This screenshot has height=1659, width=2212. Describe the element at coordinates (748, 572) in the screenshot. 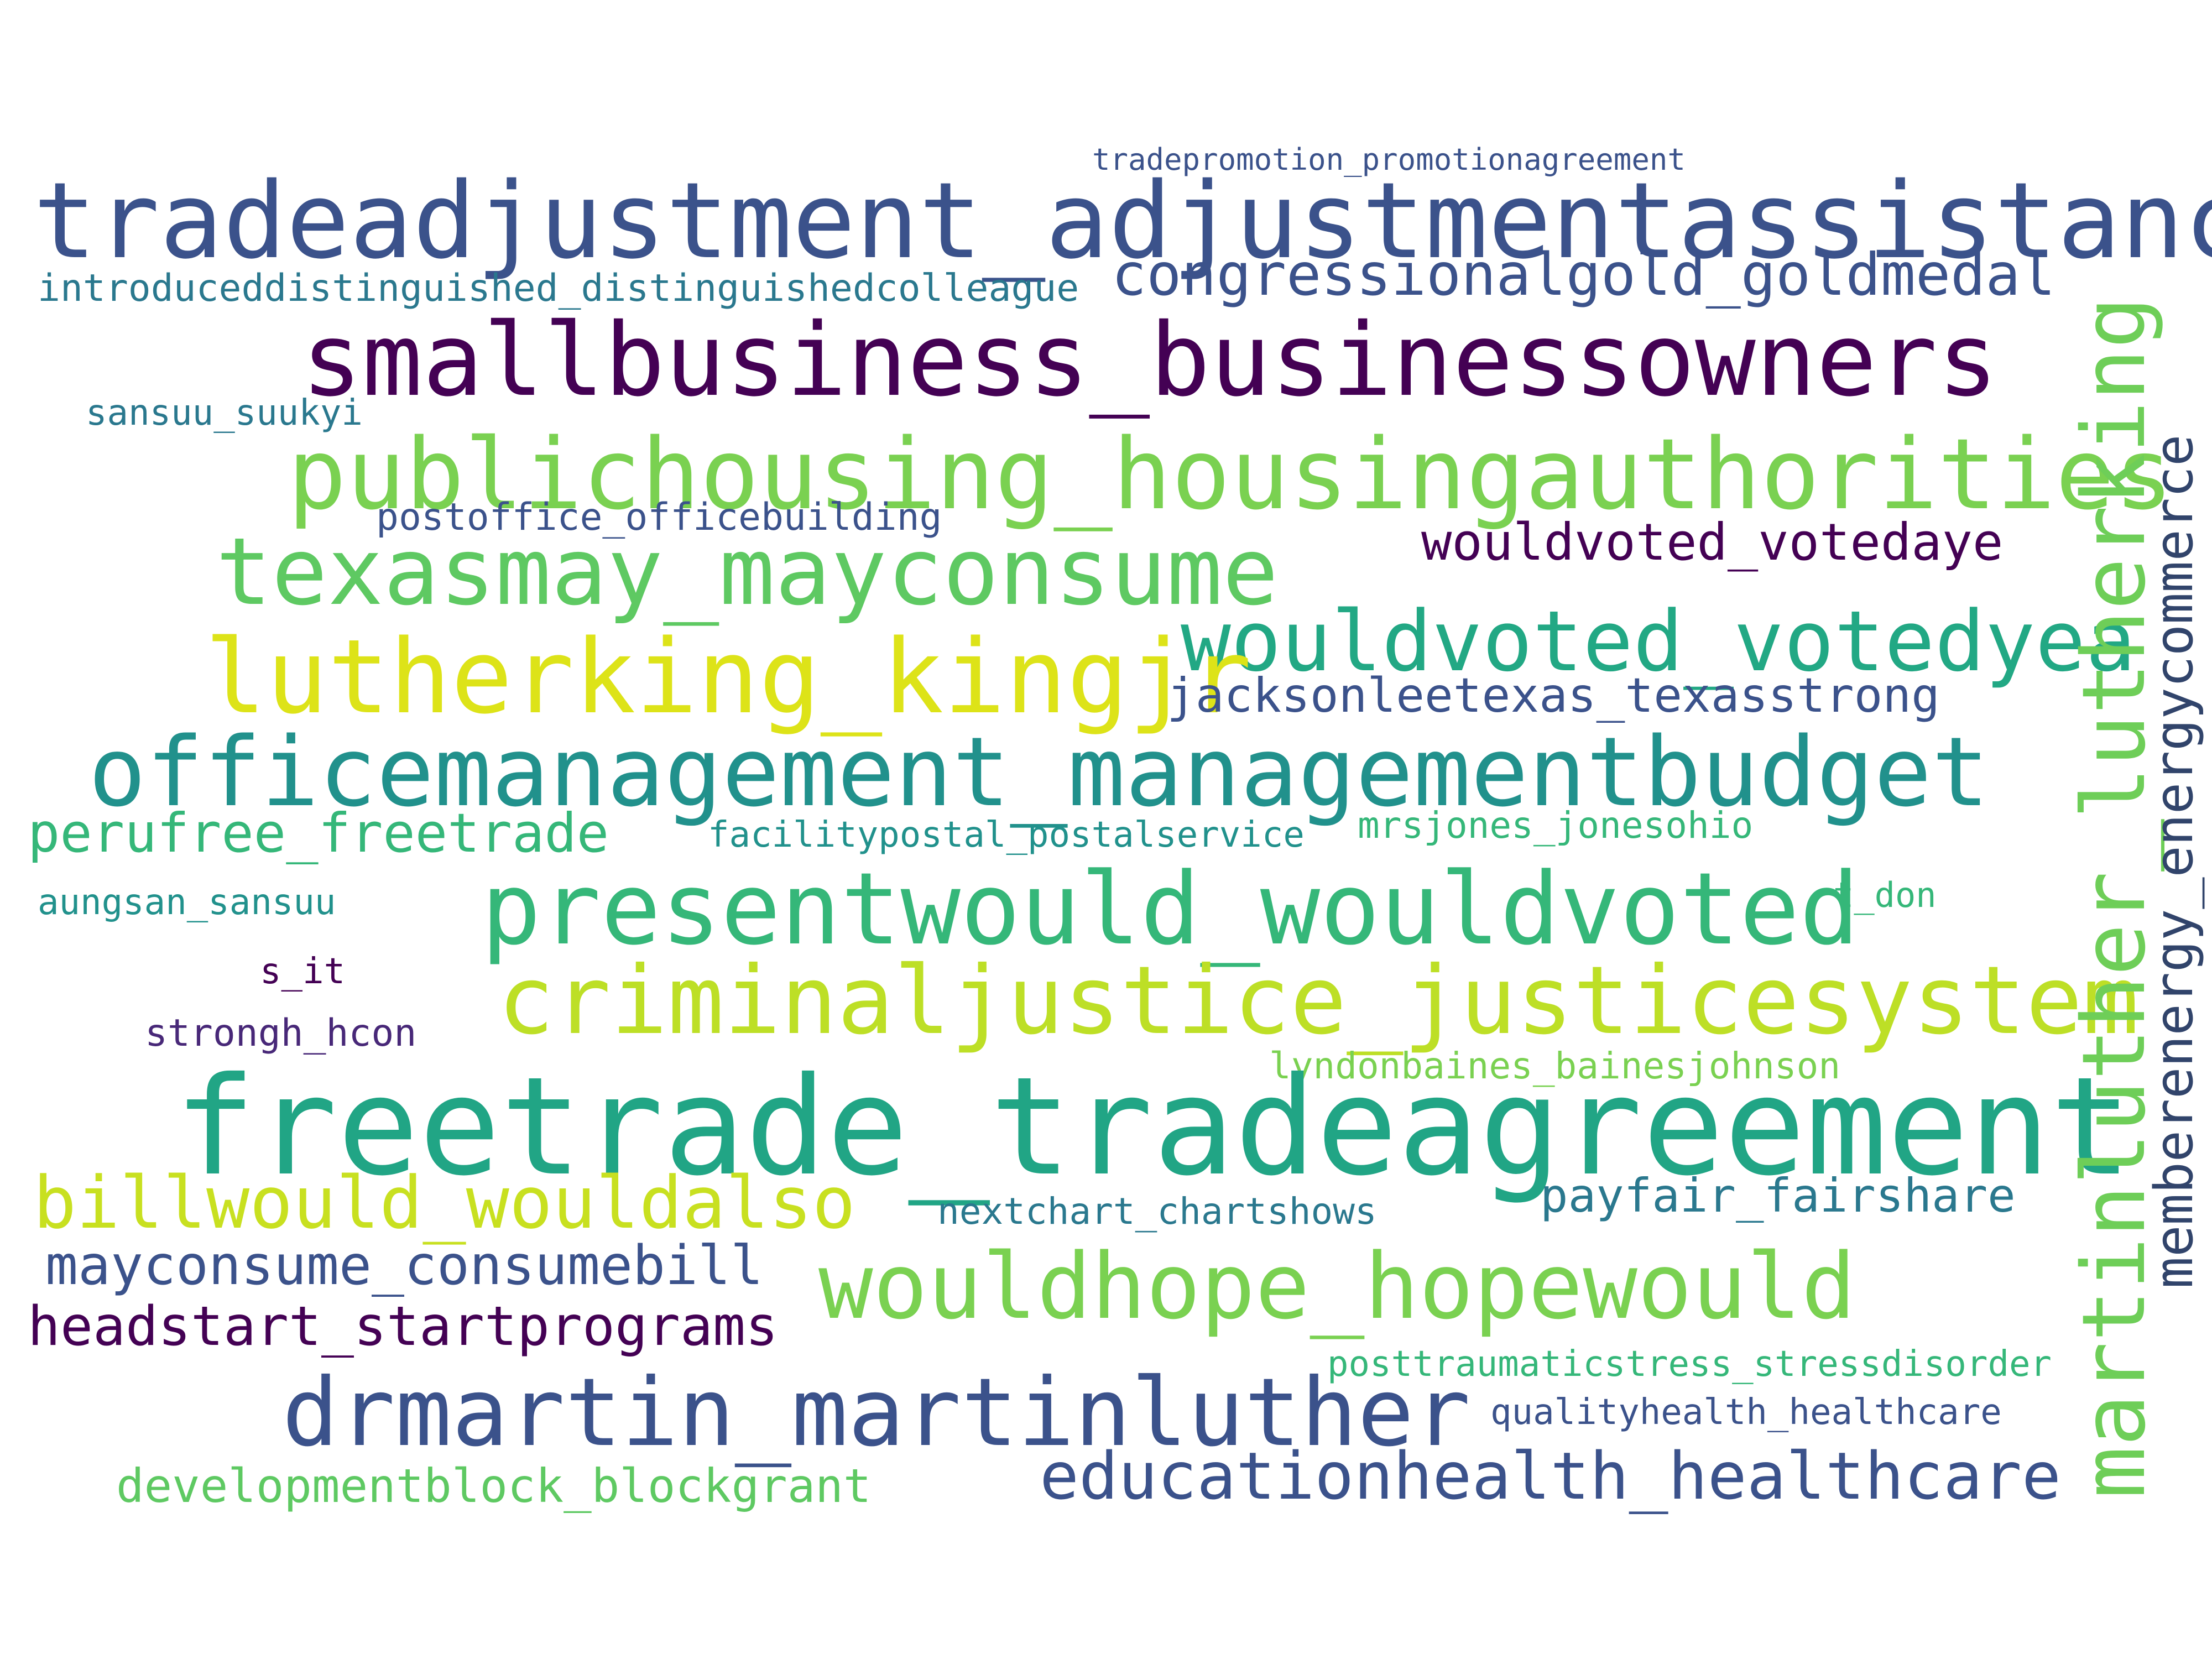

I see `word-texasmay: texasmay_mayconsume` at that location.